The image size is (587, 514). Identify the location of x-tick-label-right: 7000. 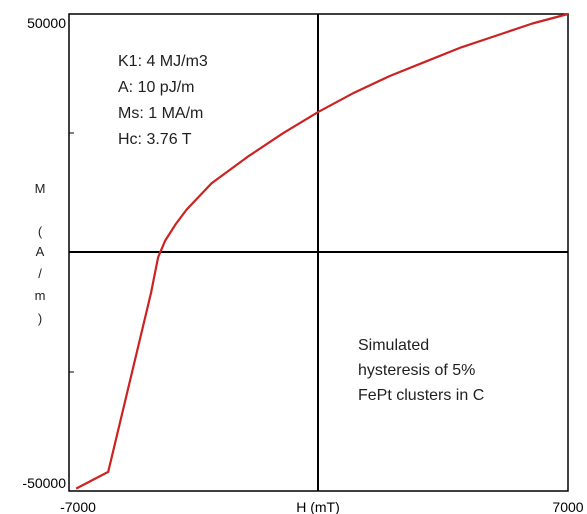
(567, 506).